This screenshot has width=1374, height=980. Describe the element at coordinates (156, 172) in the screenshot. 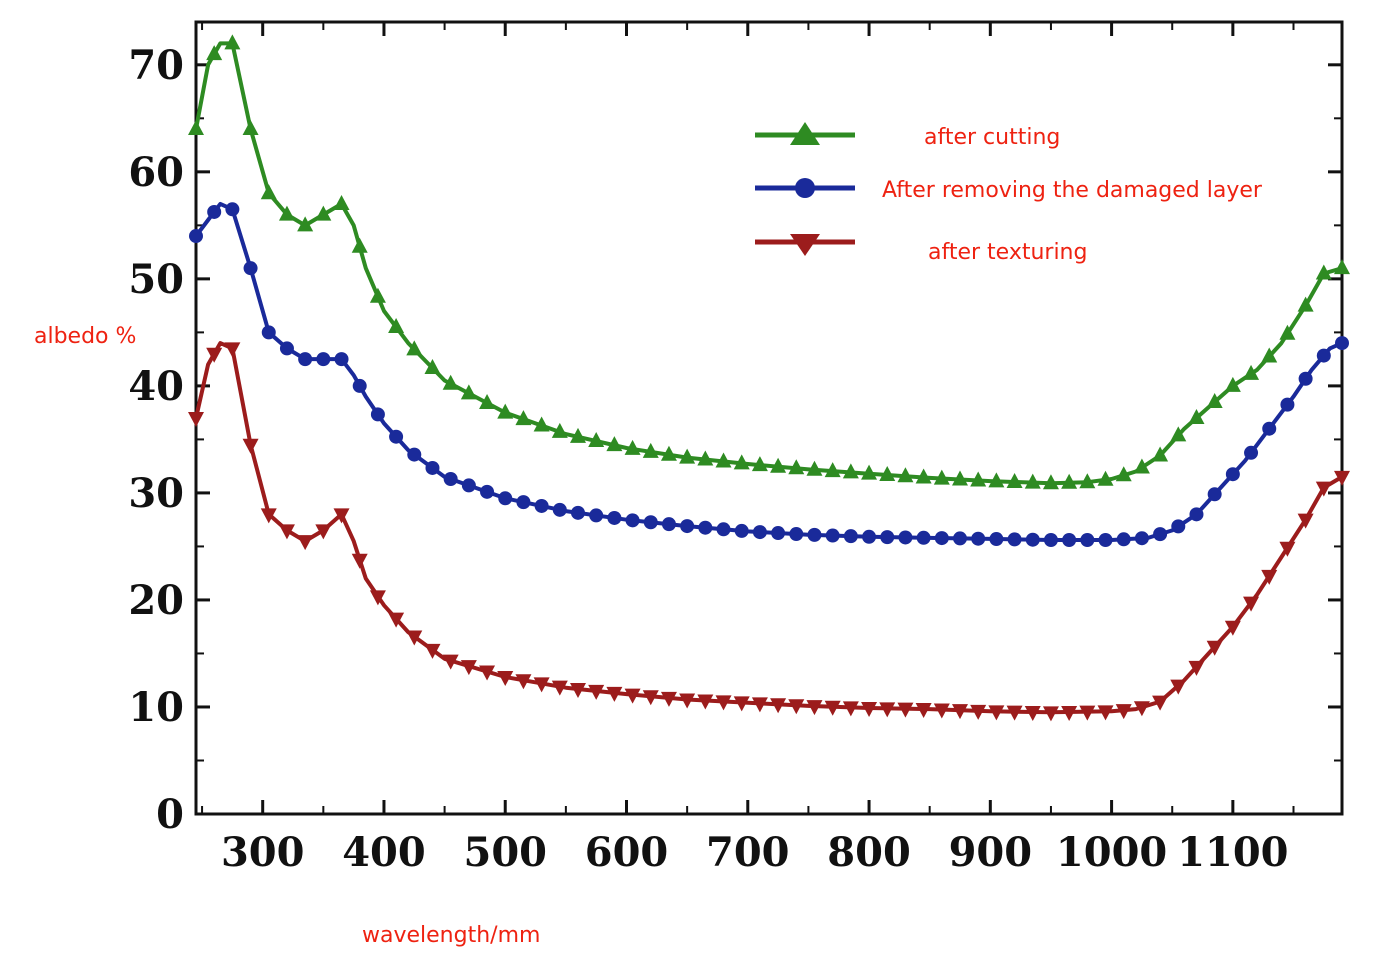

I see `y-tick-label: 60` at that location.